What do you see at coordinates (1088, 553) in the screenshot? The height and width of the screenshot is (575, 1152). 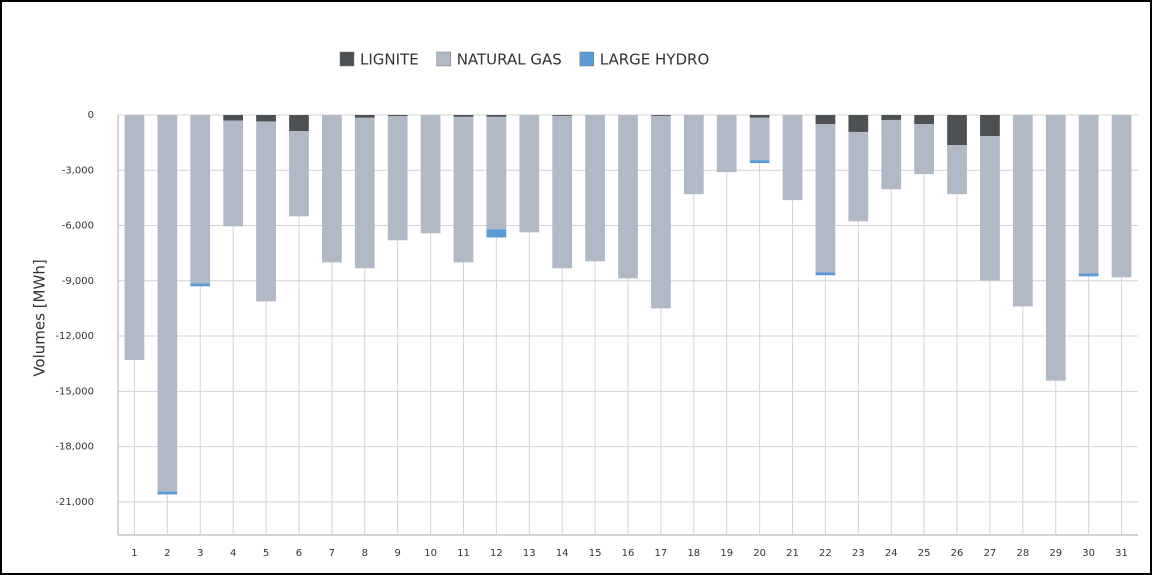 I see `x-tick-label: 30` at bounding box center [1088, 553].